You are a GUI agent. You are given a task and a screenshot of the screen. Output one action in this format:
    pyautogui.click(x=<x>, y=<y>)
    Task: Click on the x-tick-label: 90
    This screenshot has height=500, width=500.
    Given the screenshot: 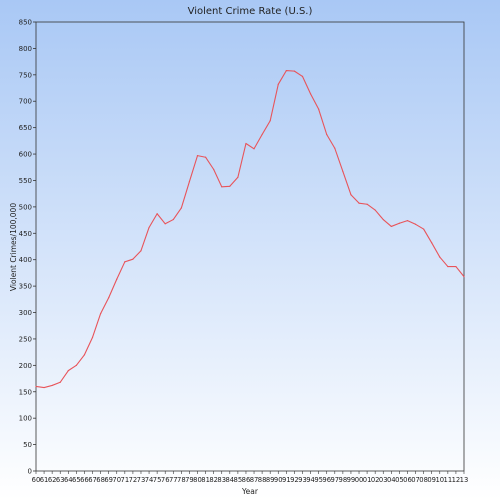 What is the action you would take?
    pyautogui.click(x=278, y=480)
    